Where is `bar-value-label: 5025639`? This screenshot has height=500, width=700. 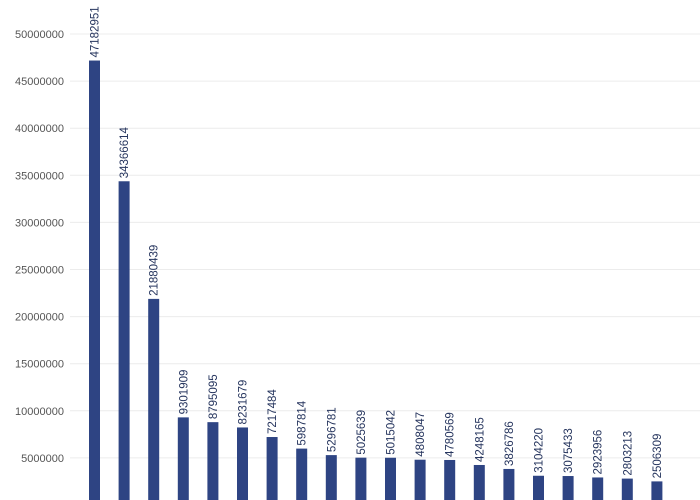 bar-value-label: 5025639 is located at coordinates (362, 432).